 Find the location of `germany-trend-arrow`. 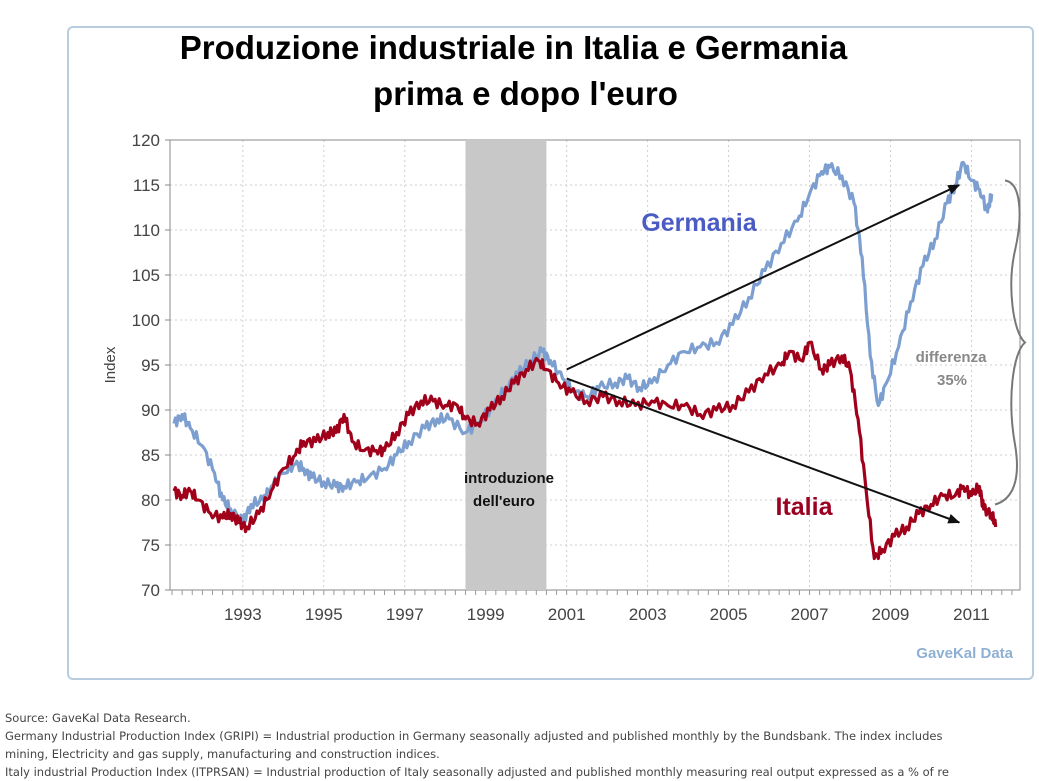

germany-trend-arrow is located at coordinates (763, 277).